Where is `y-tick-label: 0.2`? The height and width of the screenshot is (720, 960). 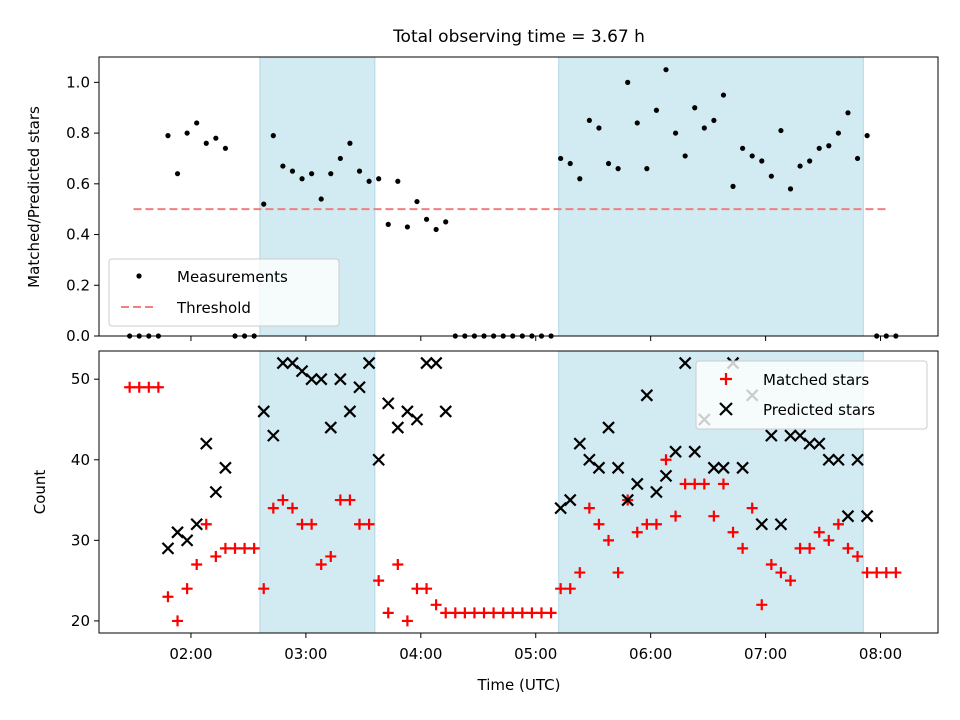
y-tick-label: 0.2 is located at coordinates (78, 285).